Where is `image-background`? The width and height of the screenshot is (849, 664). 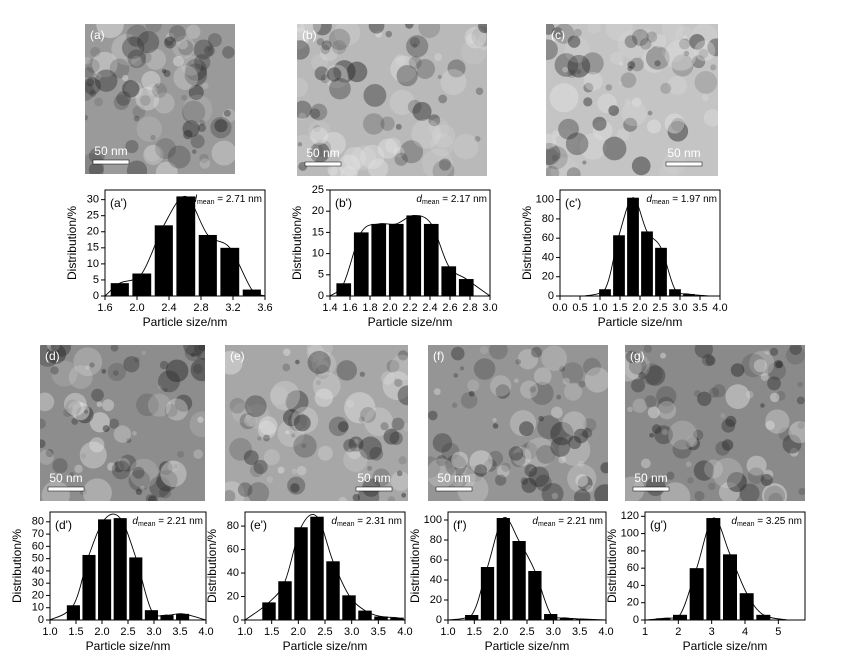 image-background is located at coordinates (632, 100).